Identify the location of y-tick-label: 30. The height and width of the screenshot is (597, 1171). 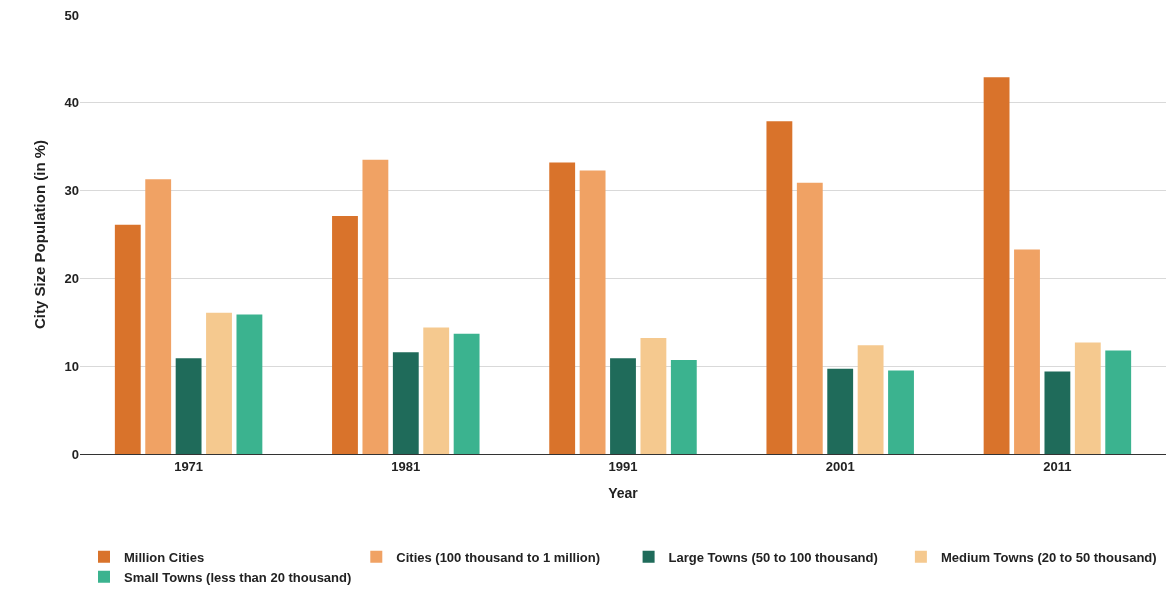
(71, 191).